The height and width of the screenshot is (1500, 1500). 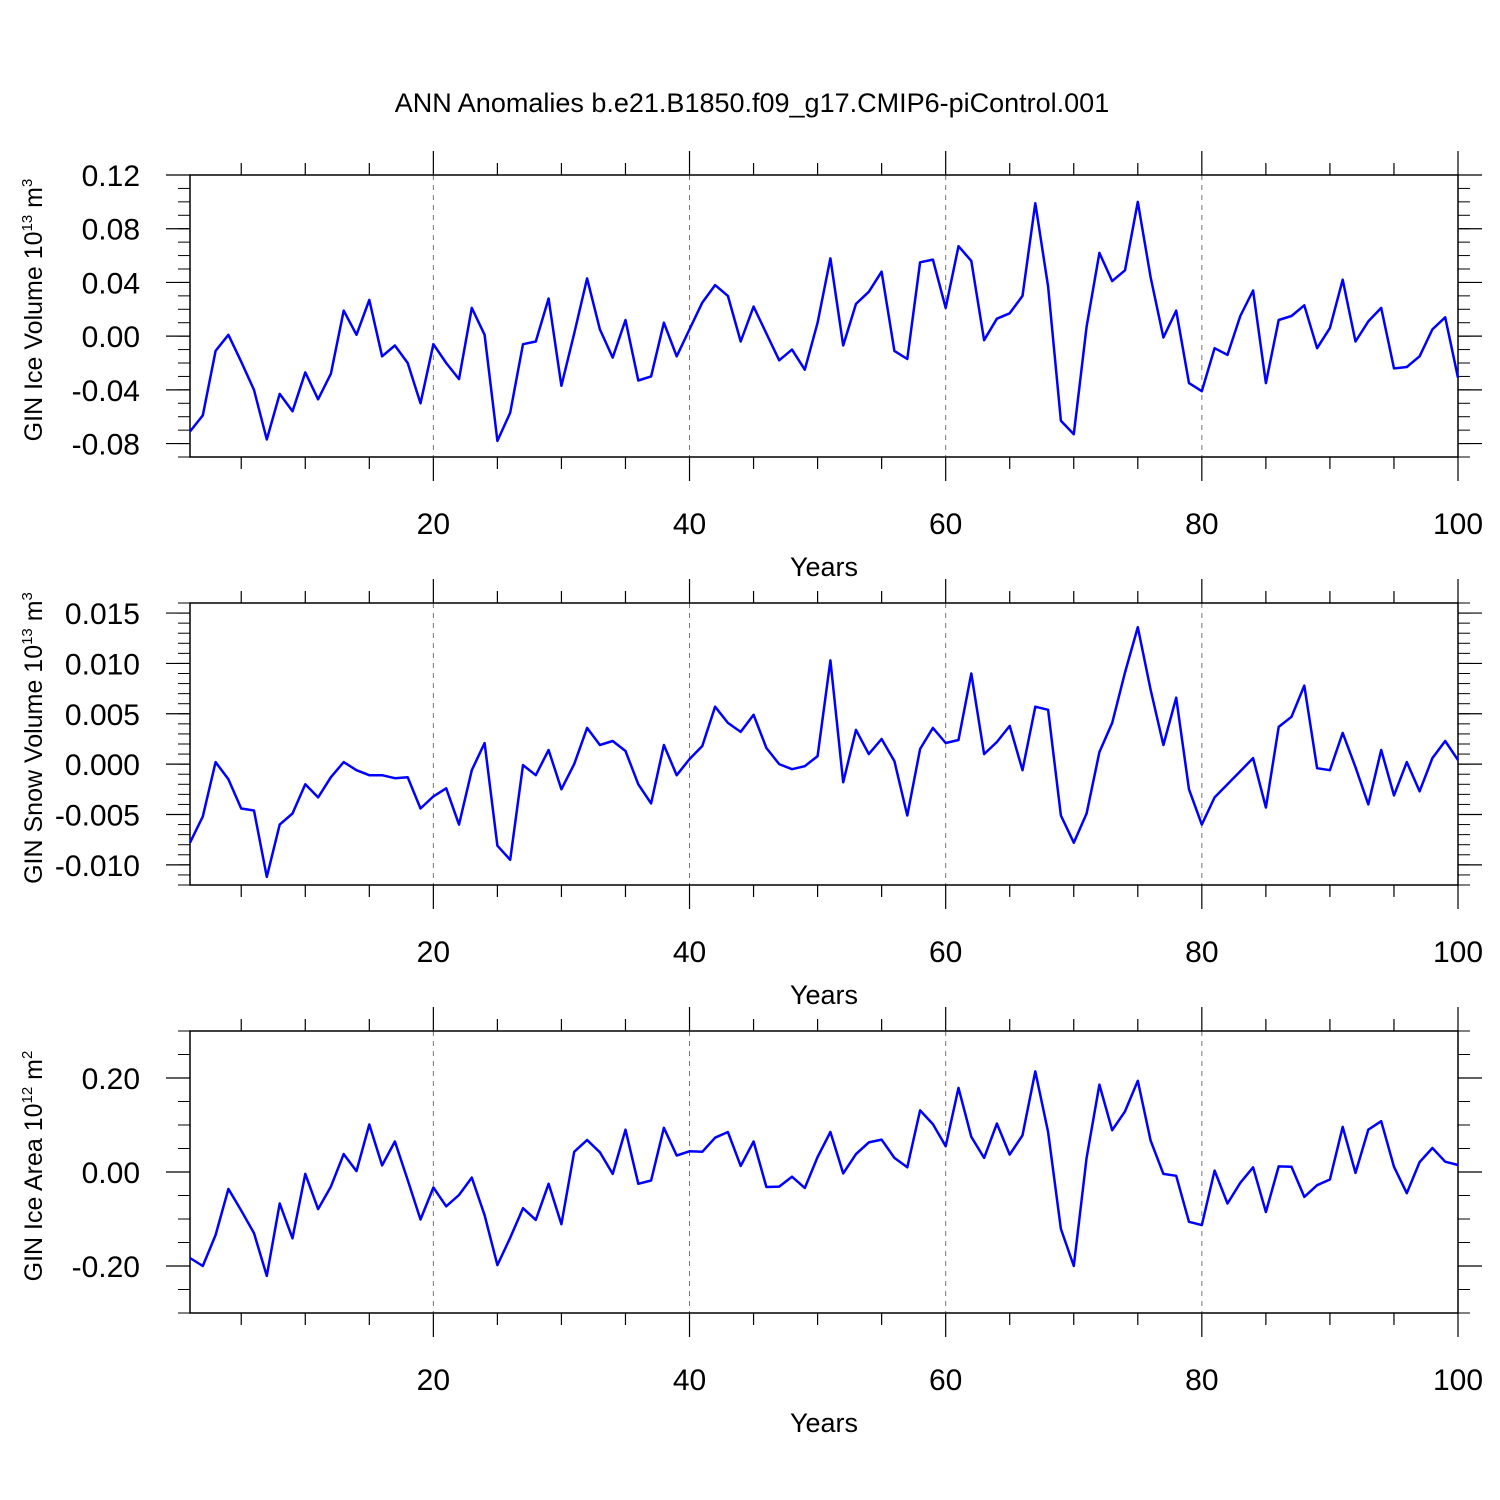 What do you see at coordinates (106, 445) in the screenshot?
I see `ice-volume-y-tick-label: -0.08` at bounding box center [106, 445].